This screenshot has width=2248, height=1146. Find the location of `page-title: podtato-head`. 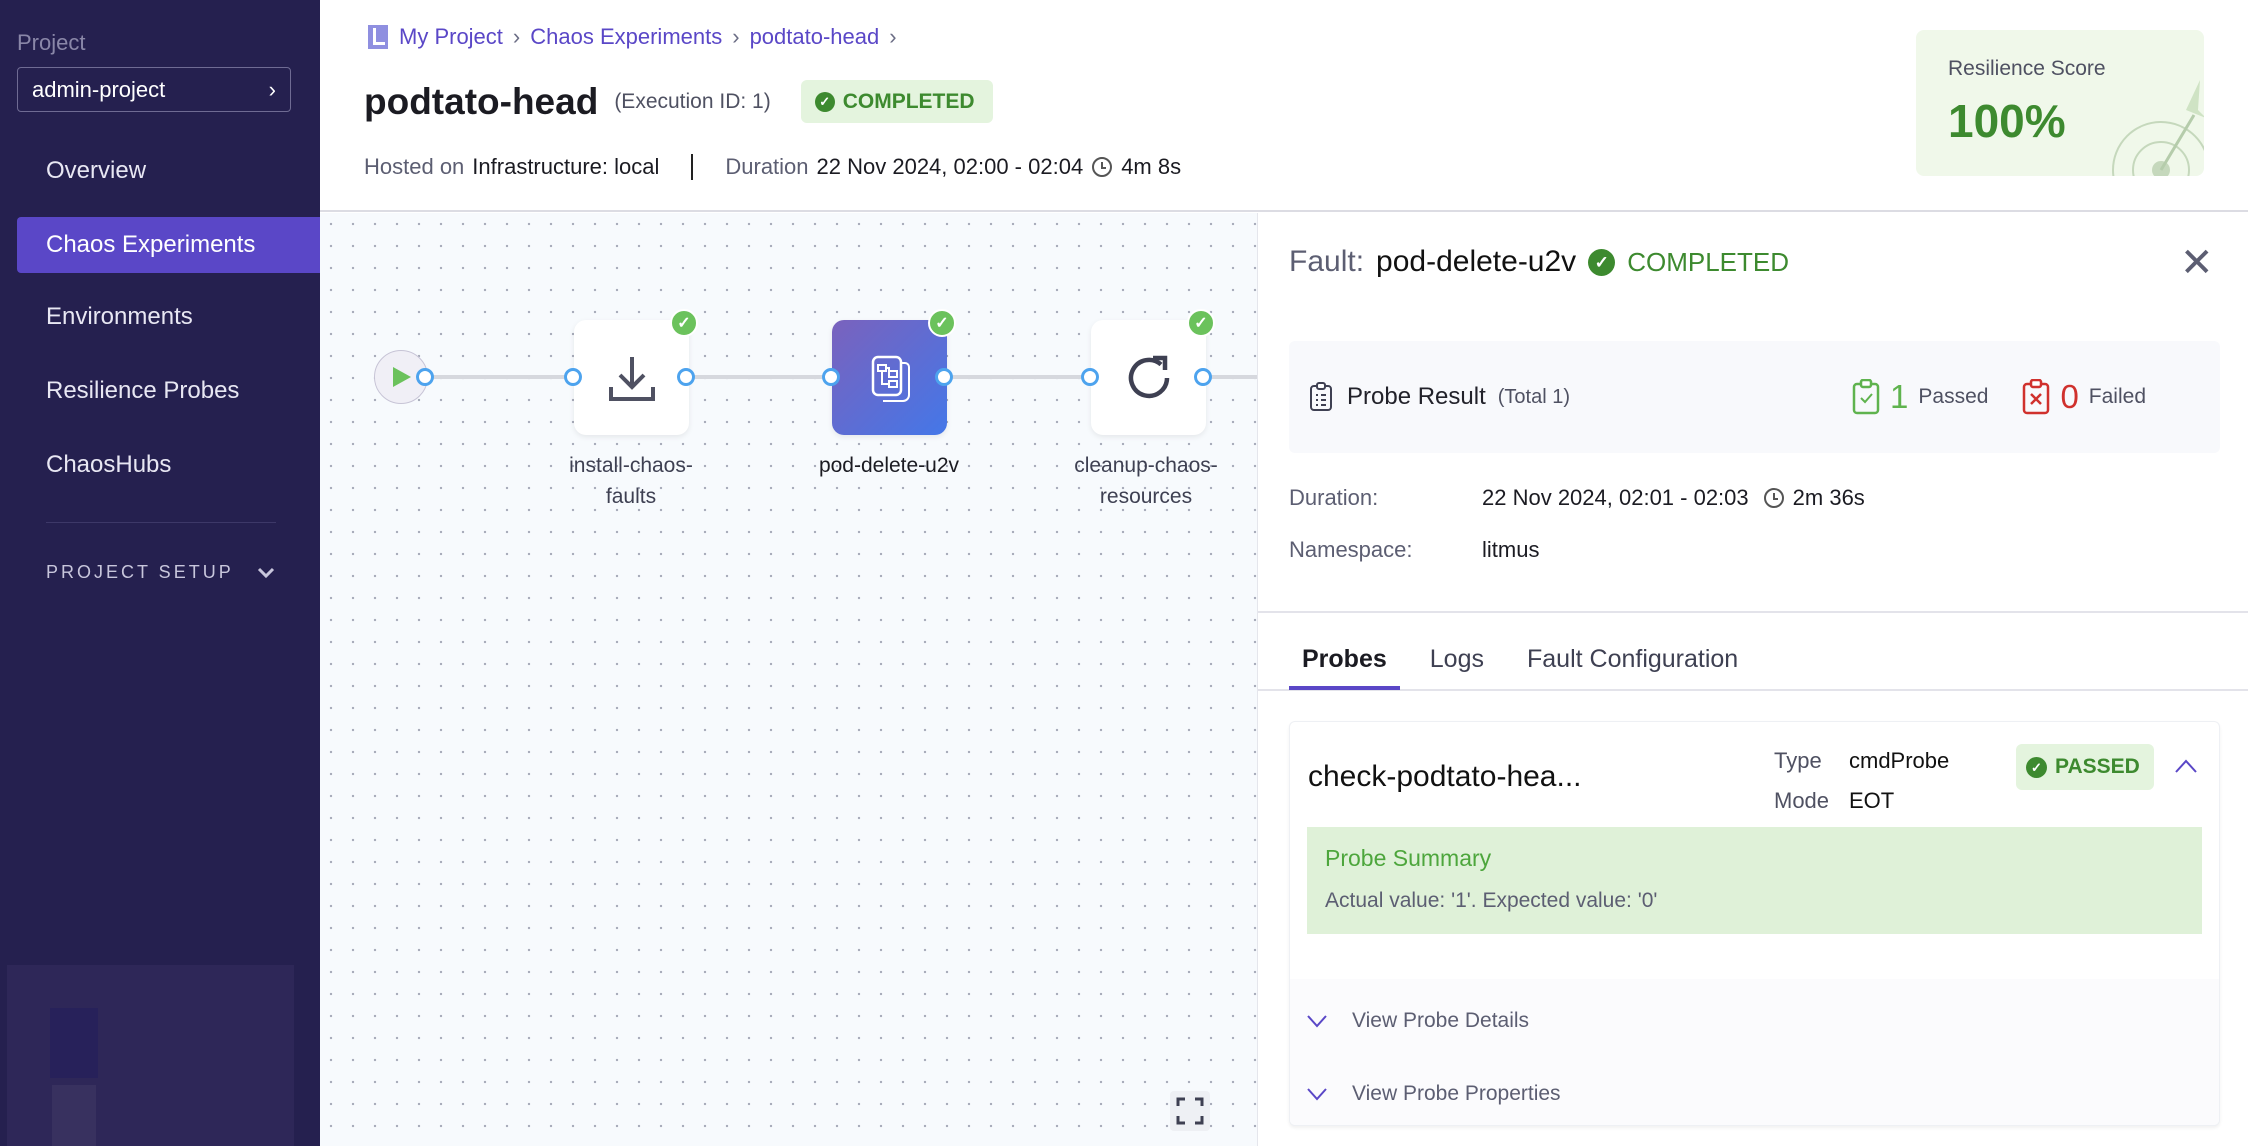

page-title: podtato-head is located at coordinates (481, 101).